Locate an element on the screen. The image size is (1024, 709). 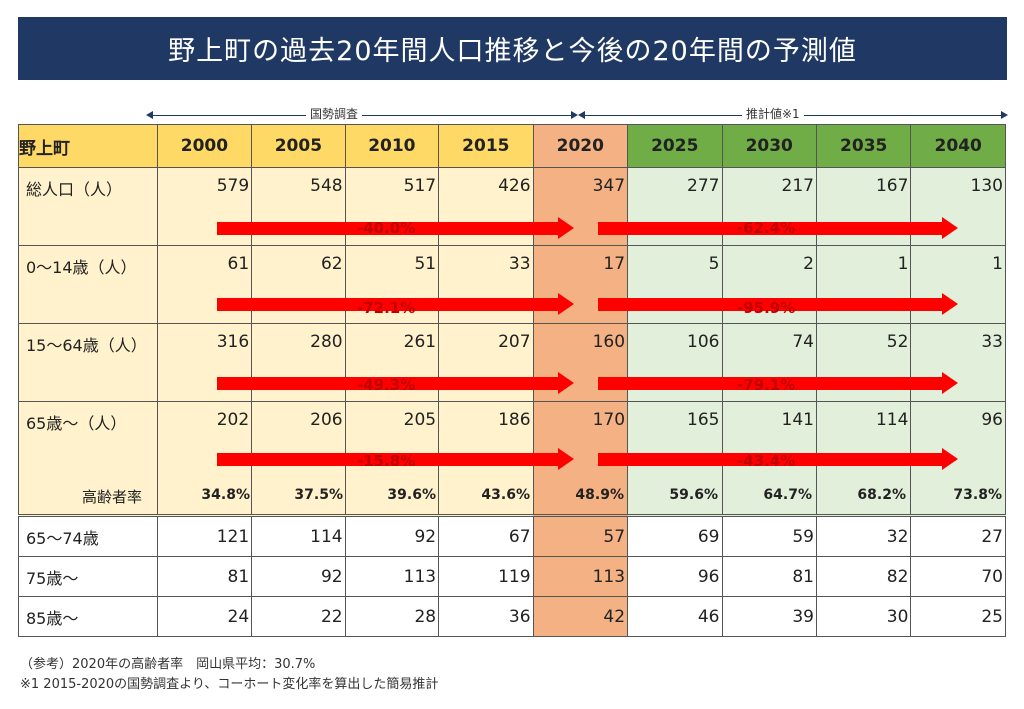
change-future-percent: -62.4% is located at coordinates (766, 228).